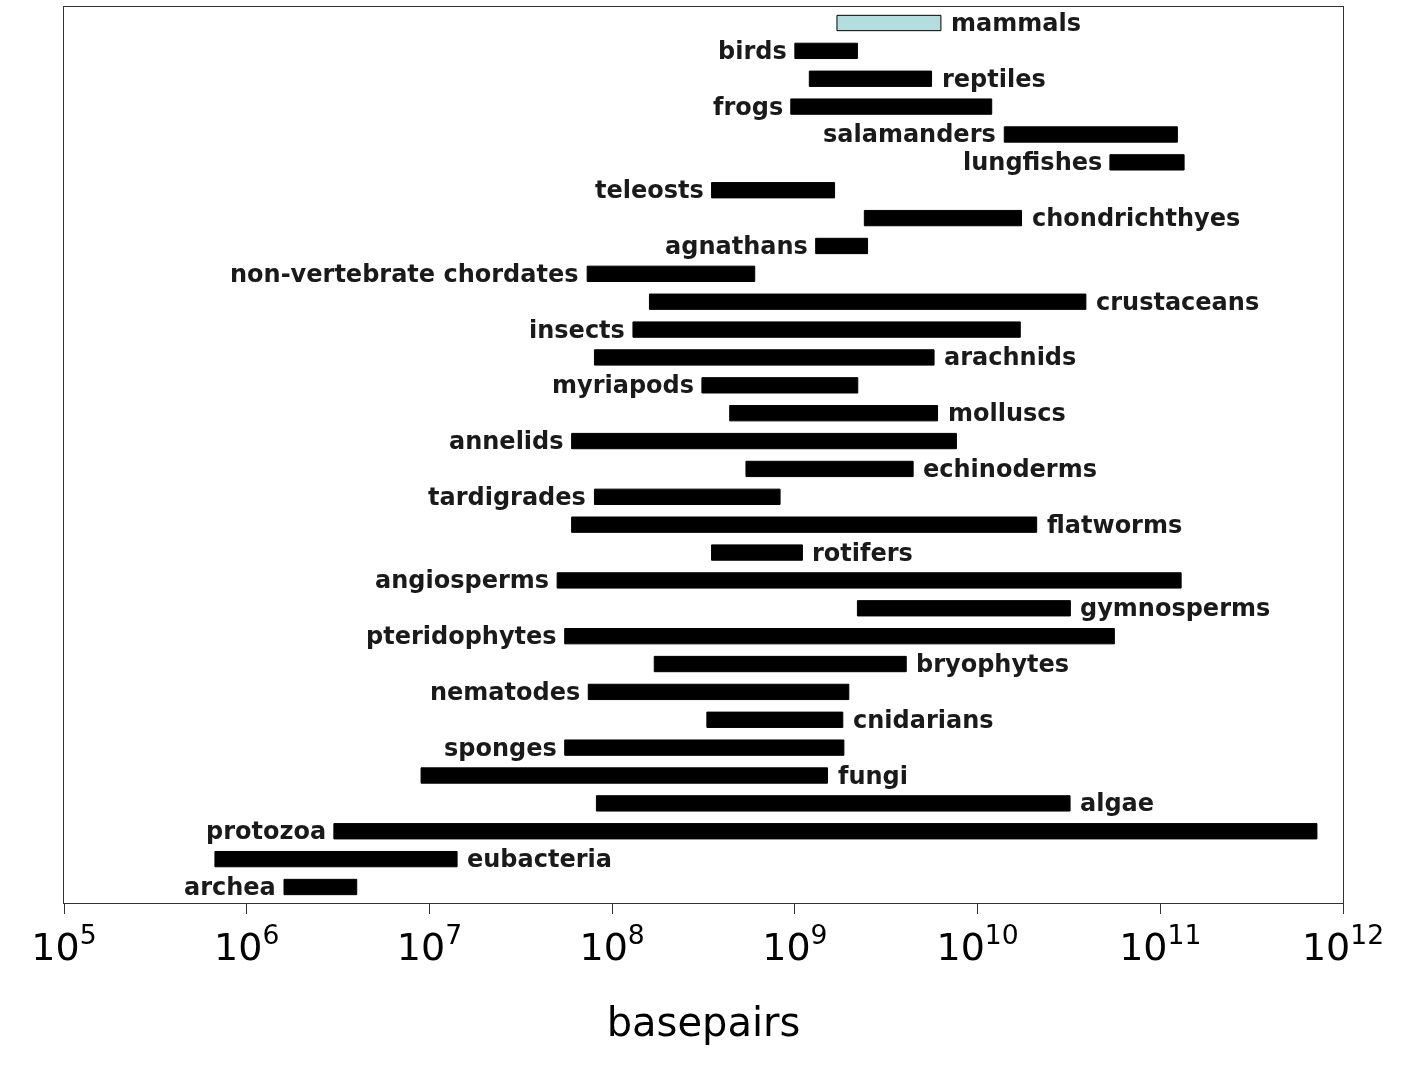 The image size is (1415, 1071). What do you see at coordinates (1016, 23) in the screenshot?
I see `y-tick-label: mammals` at bounding box center [1016, 23].